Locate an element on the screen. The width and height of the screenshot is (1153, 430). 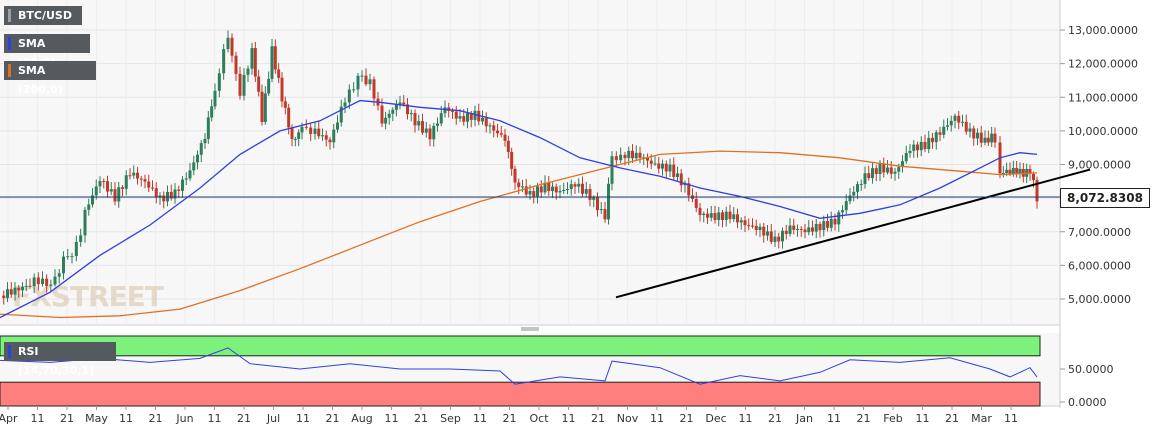
rsi-axis: 50.0000 0.0000 is located at coordinates (1087, 386).